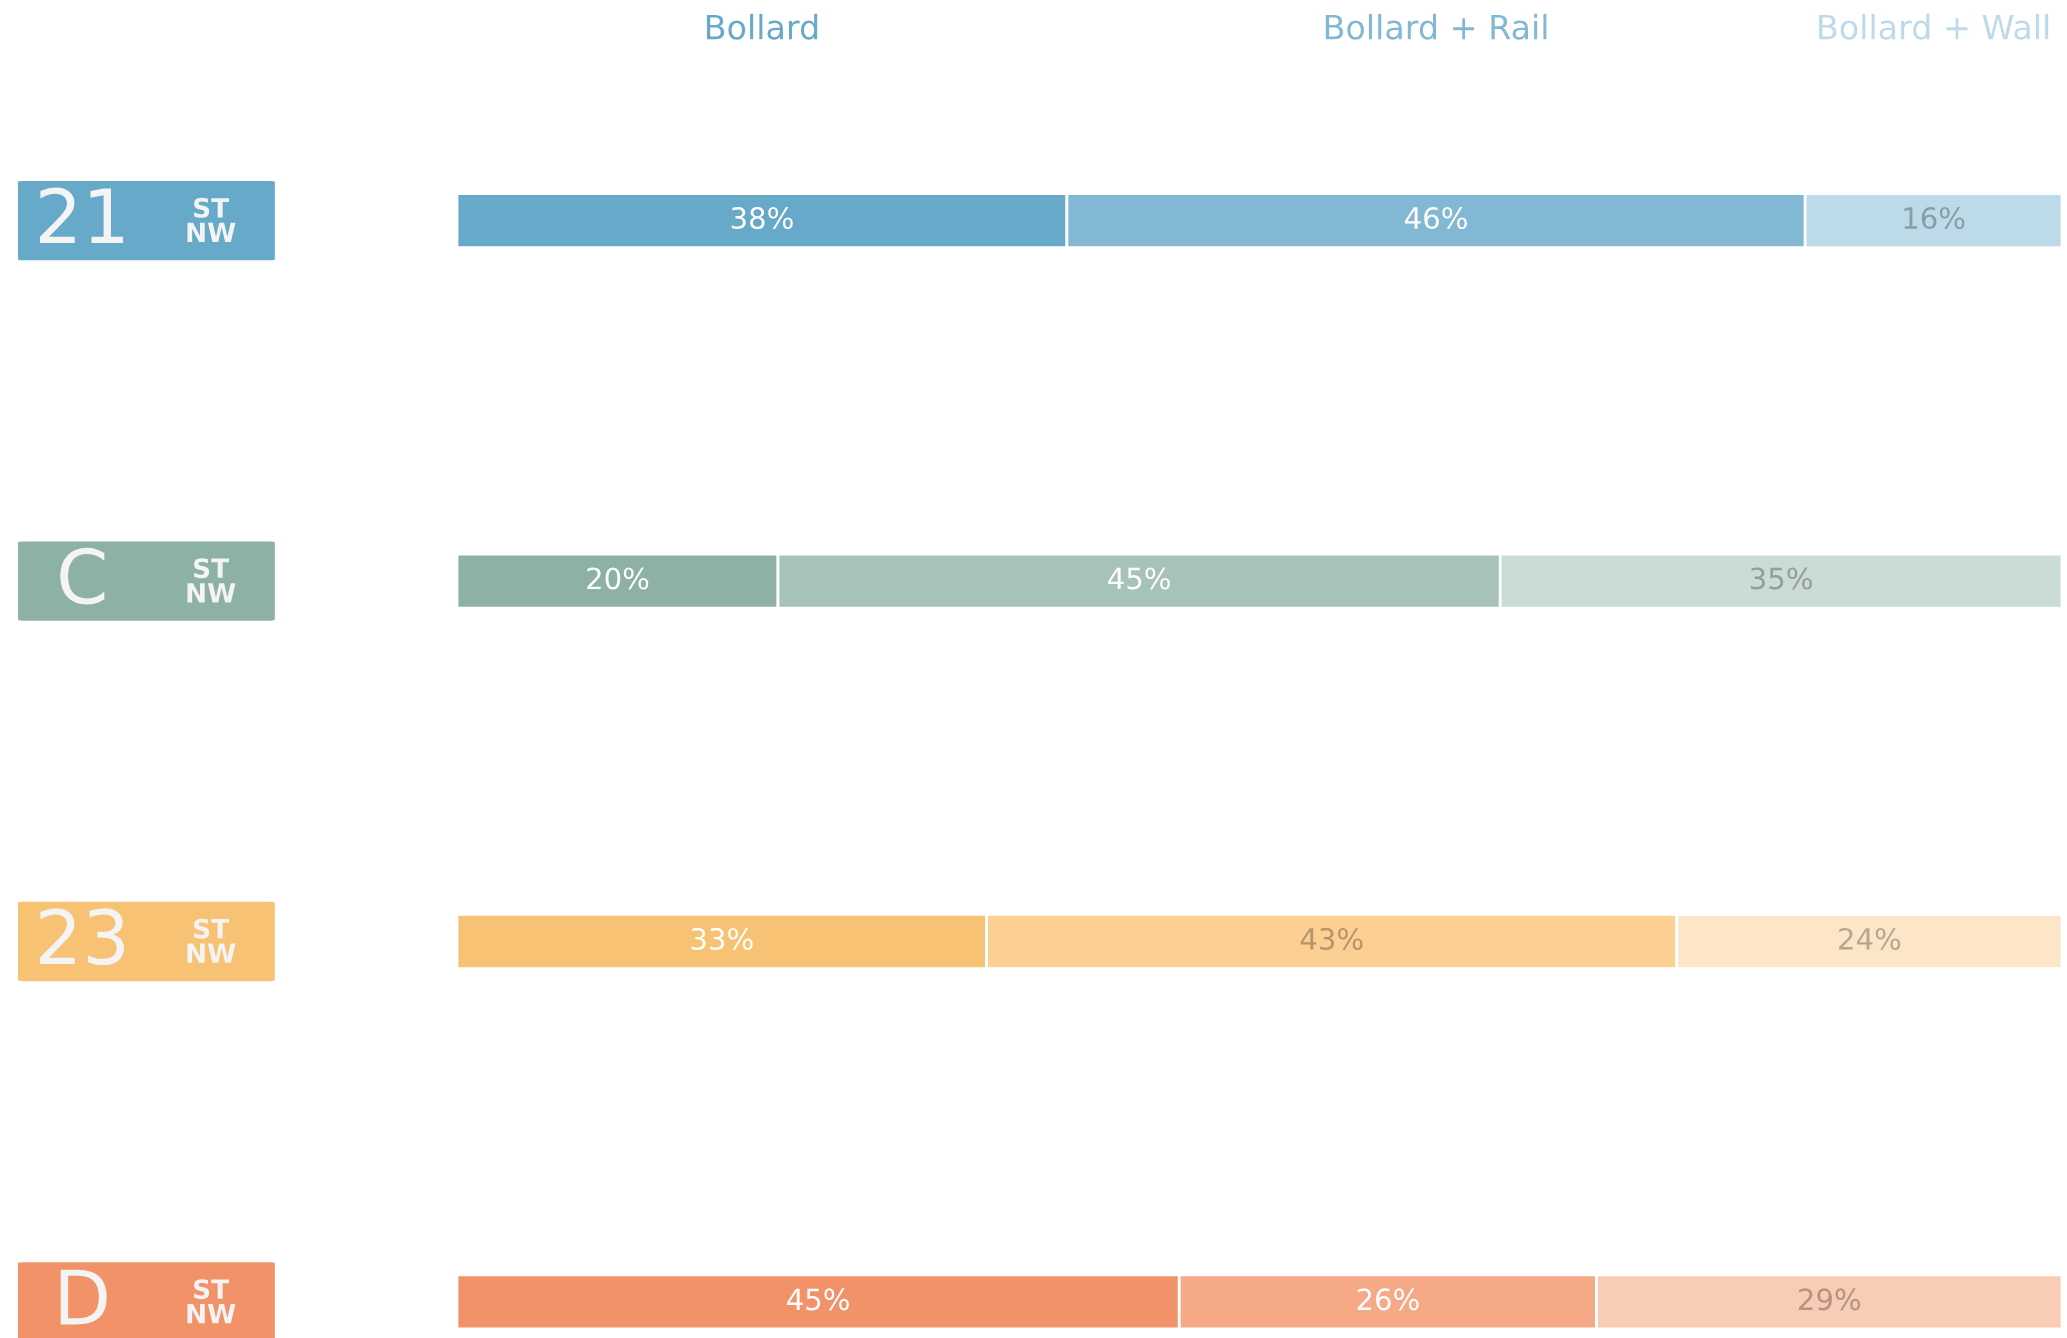 This screenshot has width=2067, height=1338. I want to click on data-label: 16%, so click(1934, 218).